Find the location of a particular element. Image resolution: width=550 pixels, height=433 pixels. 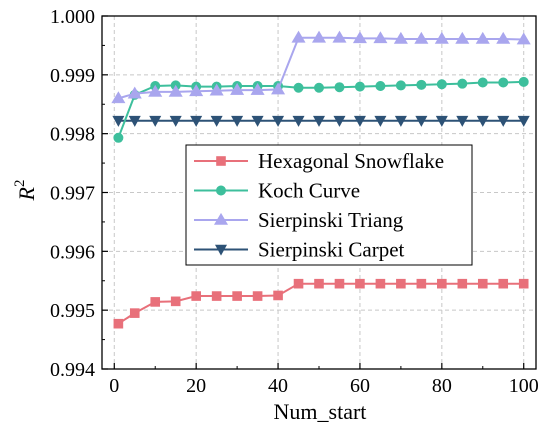

x-tick-label: 60 is located at coordinates (360, 386).